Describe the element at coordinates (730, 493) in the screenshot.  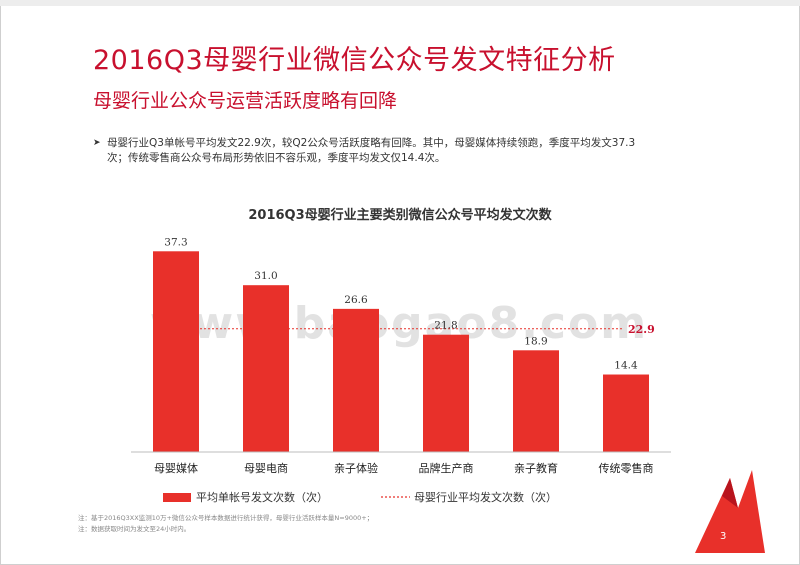
I see `corner-logo-shade` at that location.